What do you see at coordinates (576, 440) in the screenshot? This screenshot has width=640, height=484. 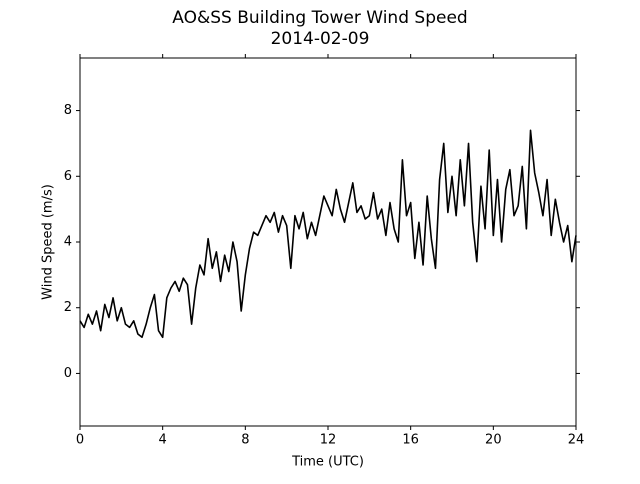 I see `x-tick-label: 24` at bounding box center [576, 440].